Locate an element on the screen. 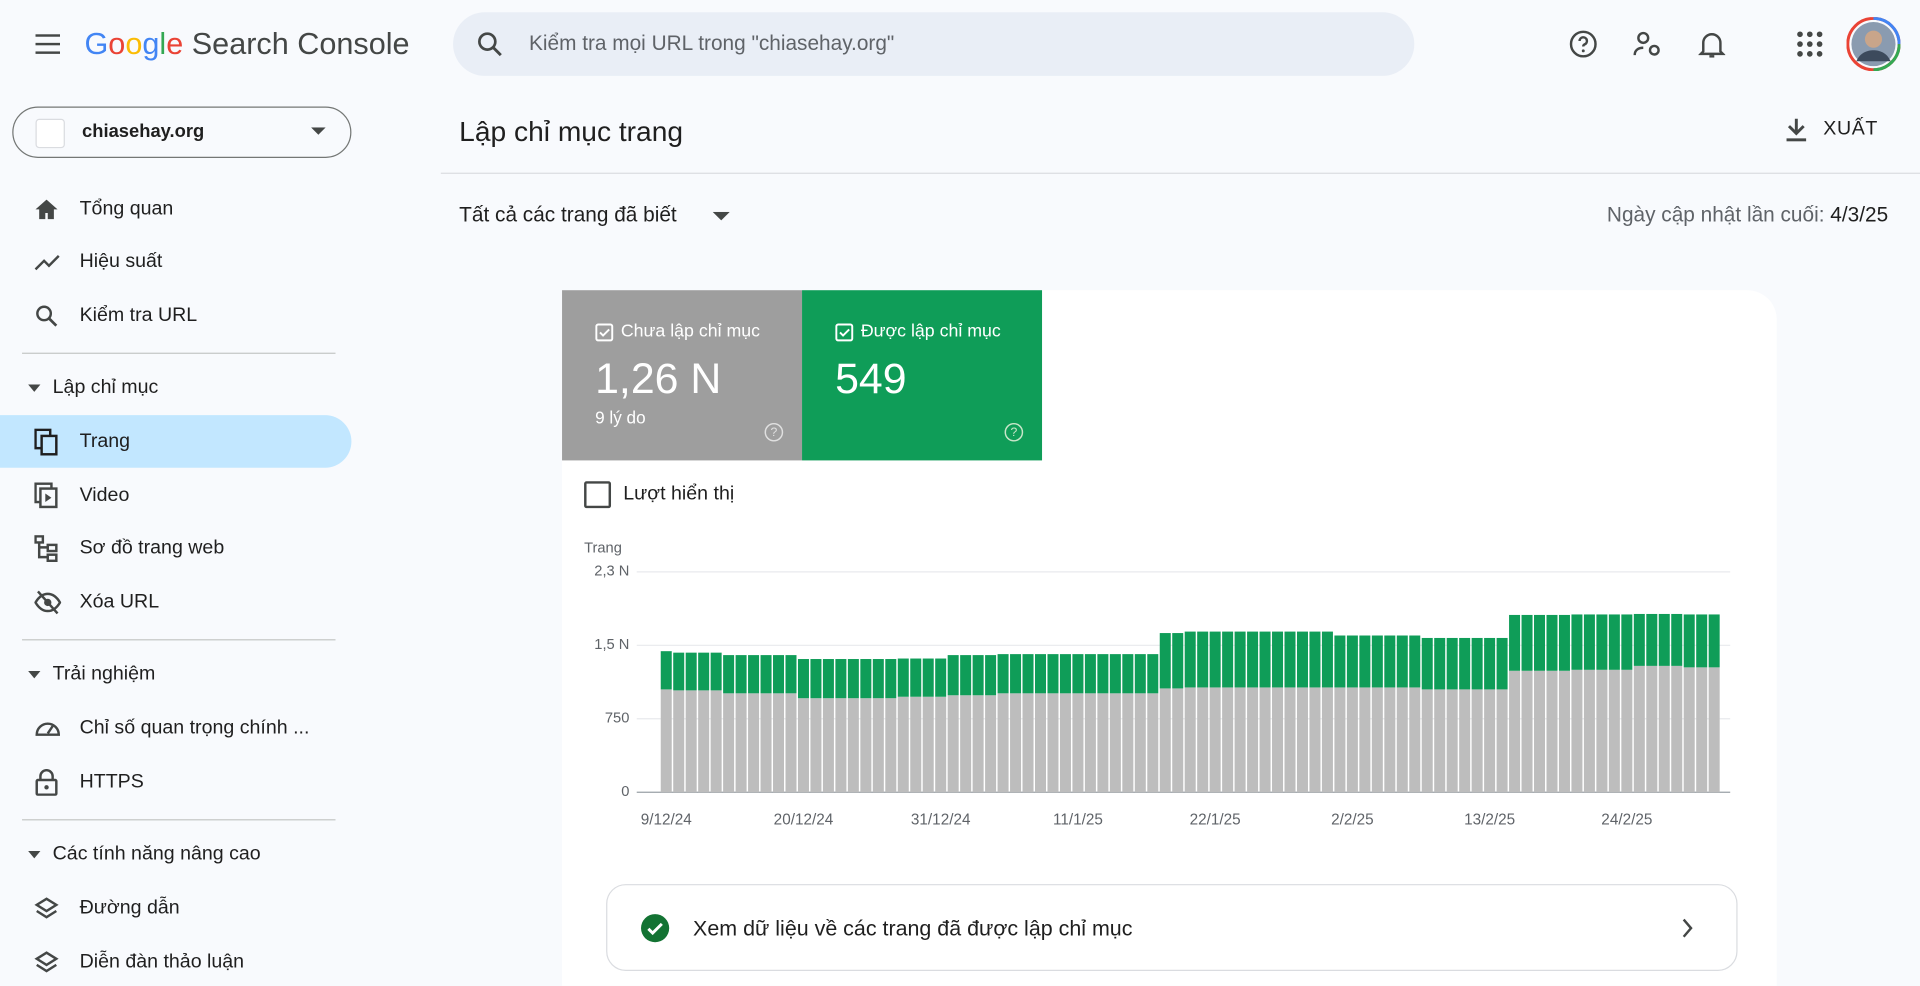  nav-item: Video is located at coordinates (175, 495).